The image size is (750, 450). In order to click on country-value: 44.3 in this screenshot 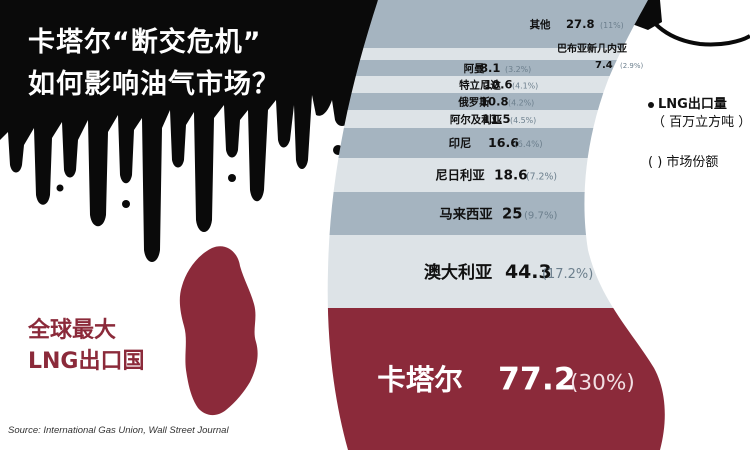, I will do `click(528, 272)`.